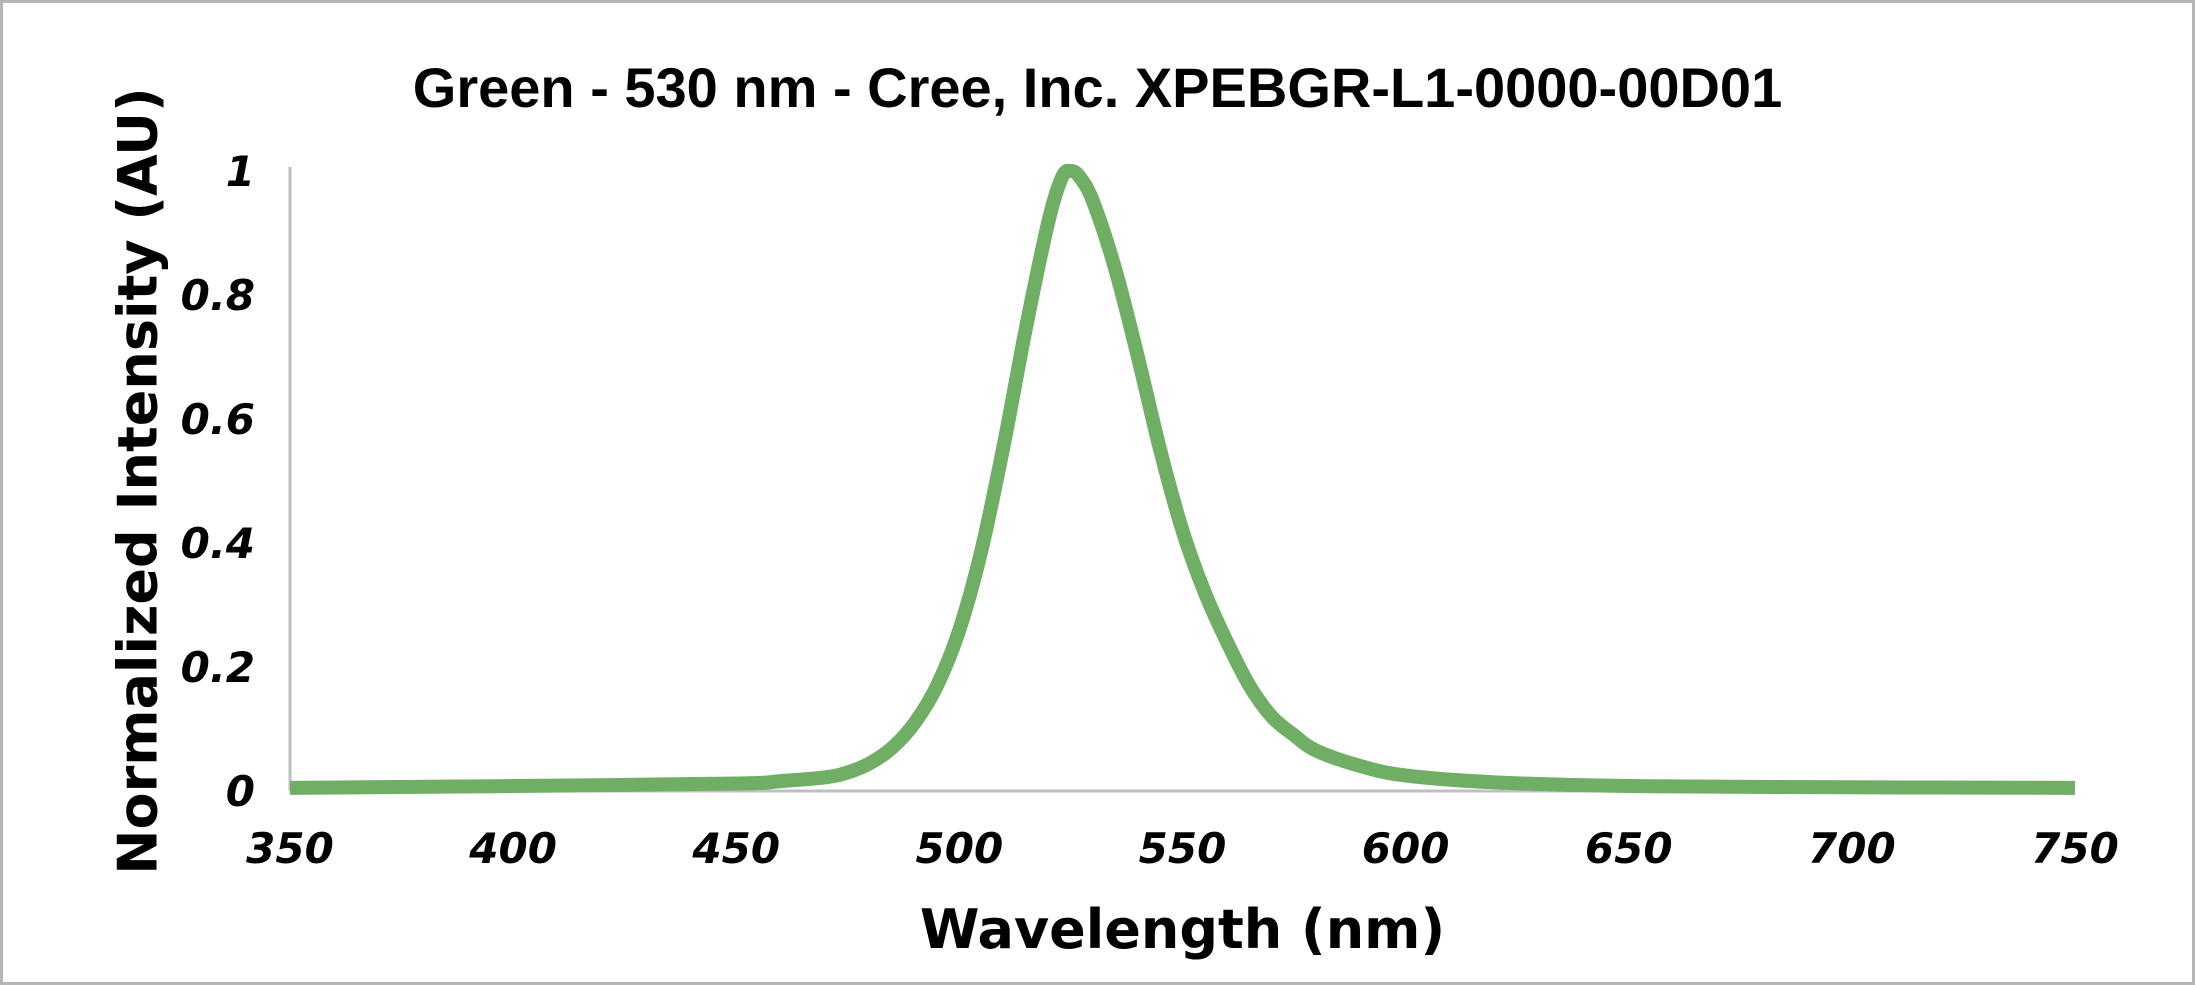 The height and width of the screenshot is (985, 2195). Describe the element at coordinates (240, 791) in the screenshot. I see `y-tick-label: 0` at that location.